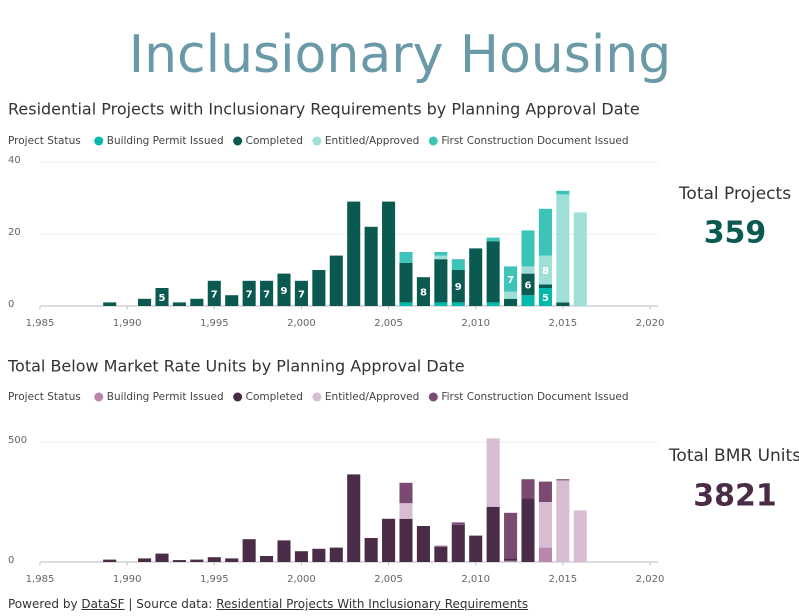 The width and height of the screenshot is (799, 616). Describe the element at coordinates (475, 323) in the screenshot. I see `x-tick-label: 2,010` at that location.